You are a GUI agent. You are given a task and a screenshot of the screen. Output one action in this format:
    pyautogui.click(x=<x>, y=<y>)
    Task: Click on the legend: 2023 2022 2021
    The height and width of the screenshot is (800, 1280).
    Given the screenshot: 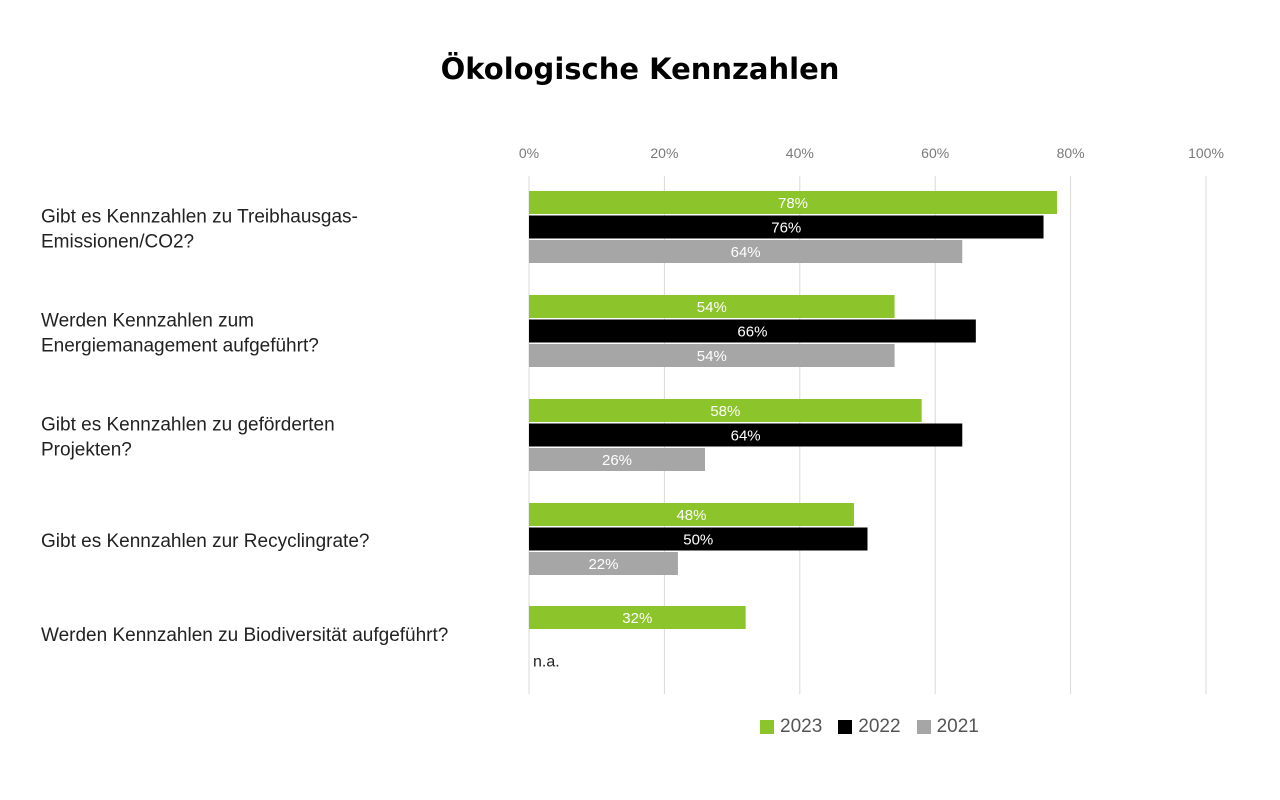 What is the action you would take?
    pyautogui.click(x=869, y=727)
    